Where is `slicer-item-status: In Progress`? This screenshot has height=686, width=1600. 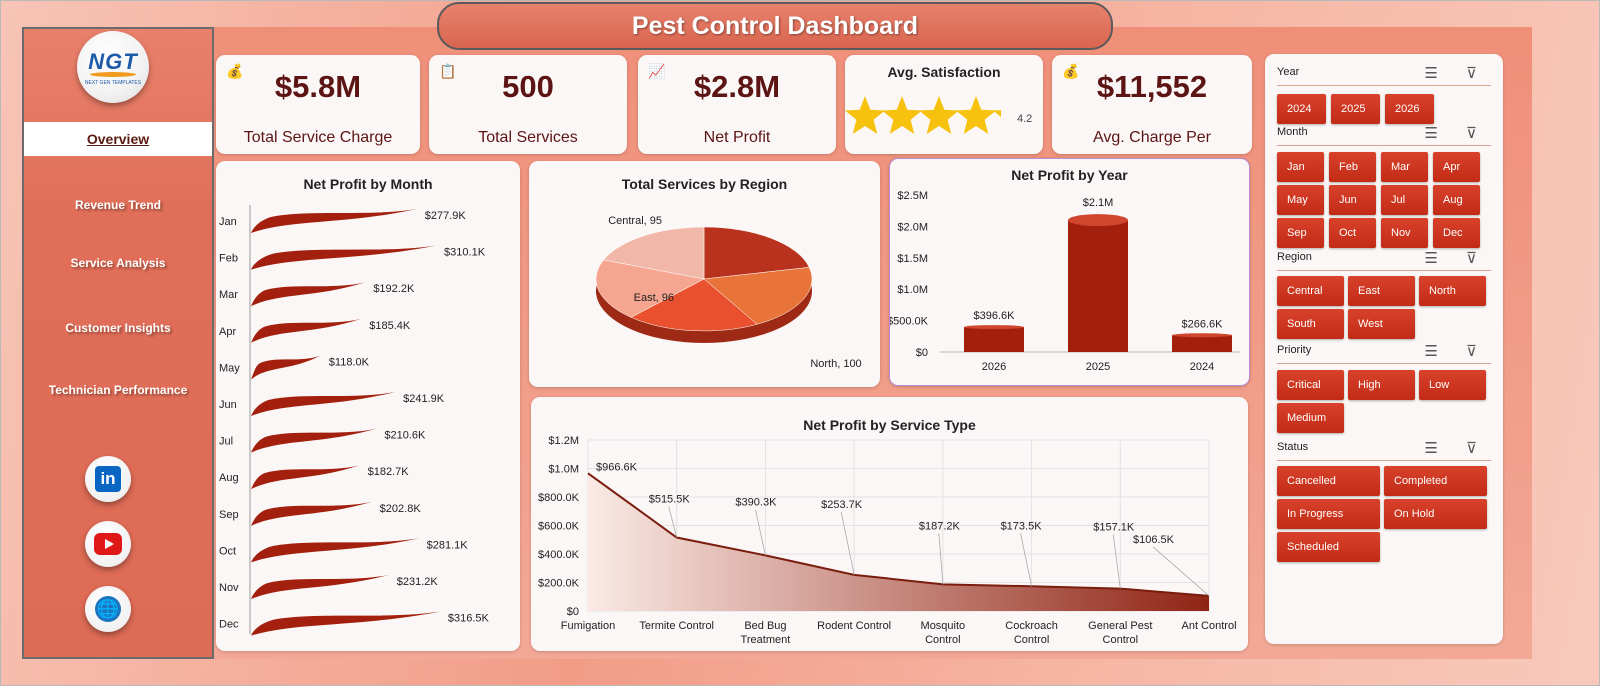 slicer-item-status: In Progress is located at coordinates (1328, 514).